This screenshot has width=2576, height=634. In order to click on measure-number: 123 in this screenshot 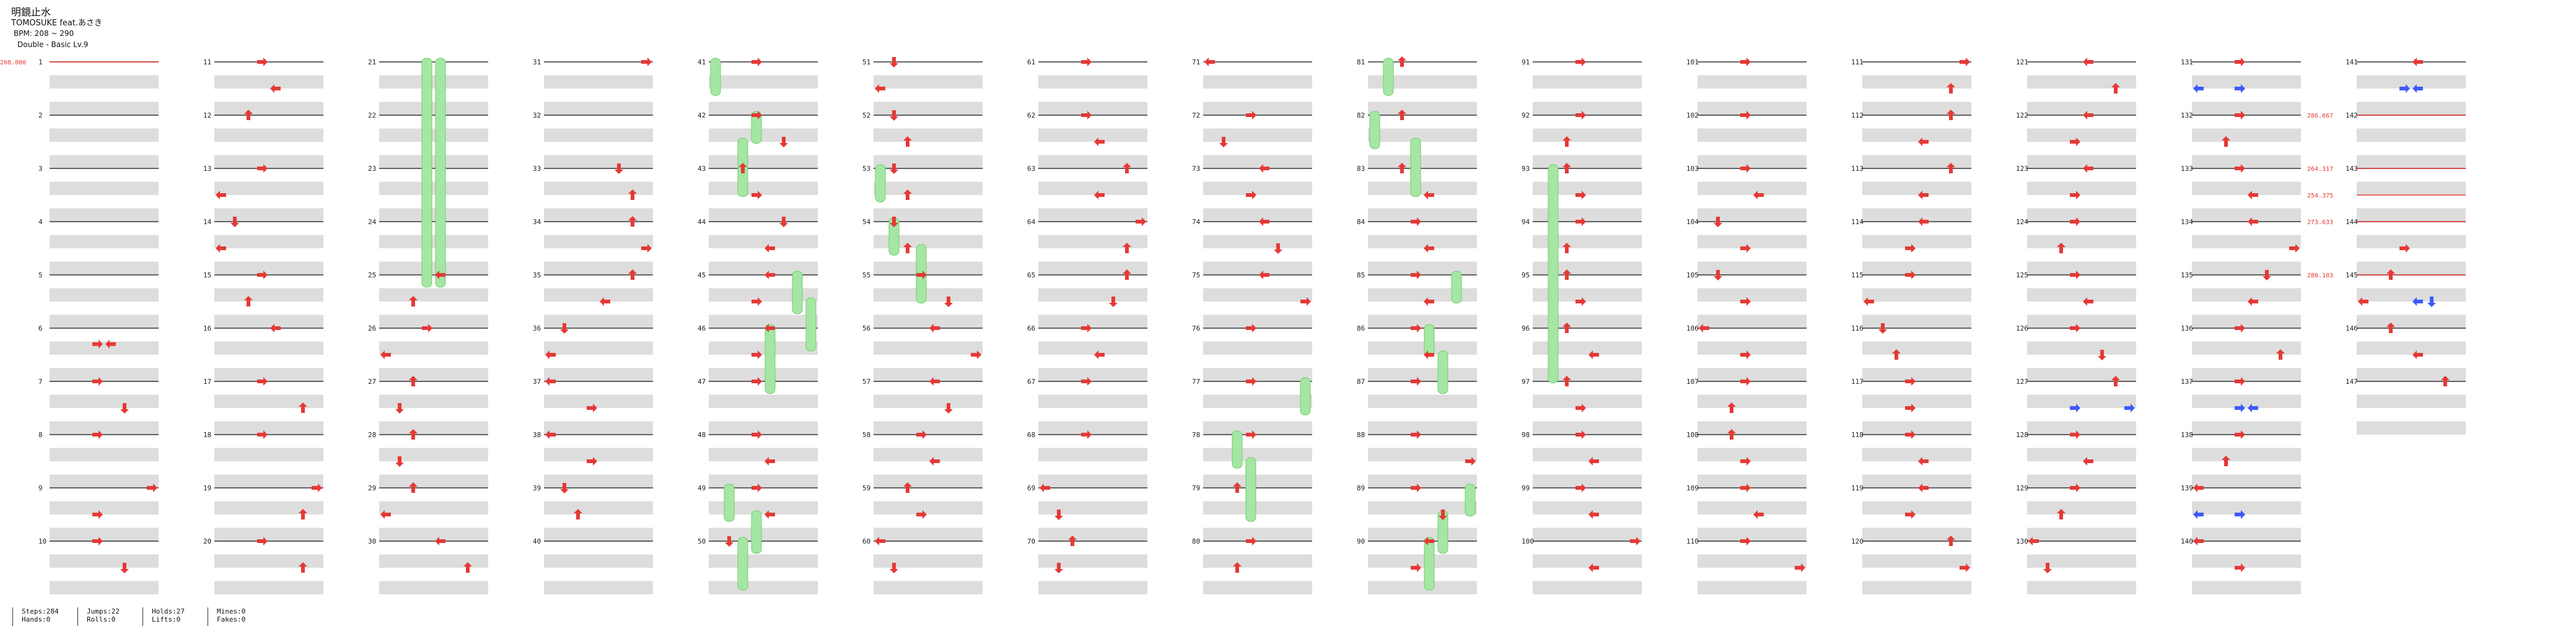, I will do `click(2022, 169)`.